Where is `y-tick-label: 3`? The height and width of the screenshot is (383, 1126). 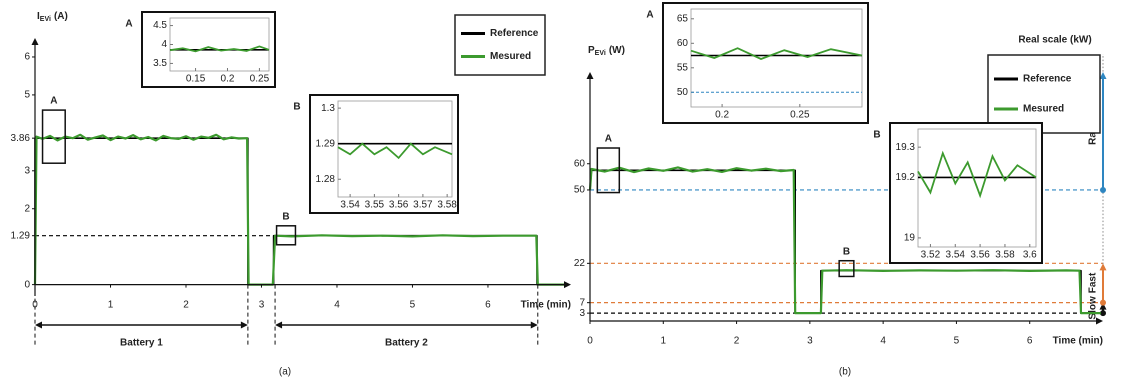
y-tick-label: 3 is located at coordinates (27, 170).